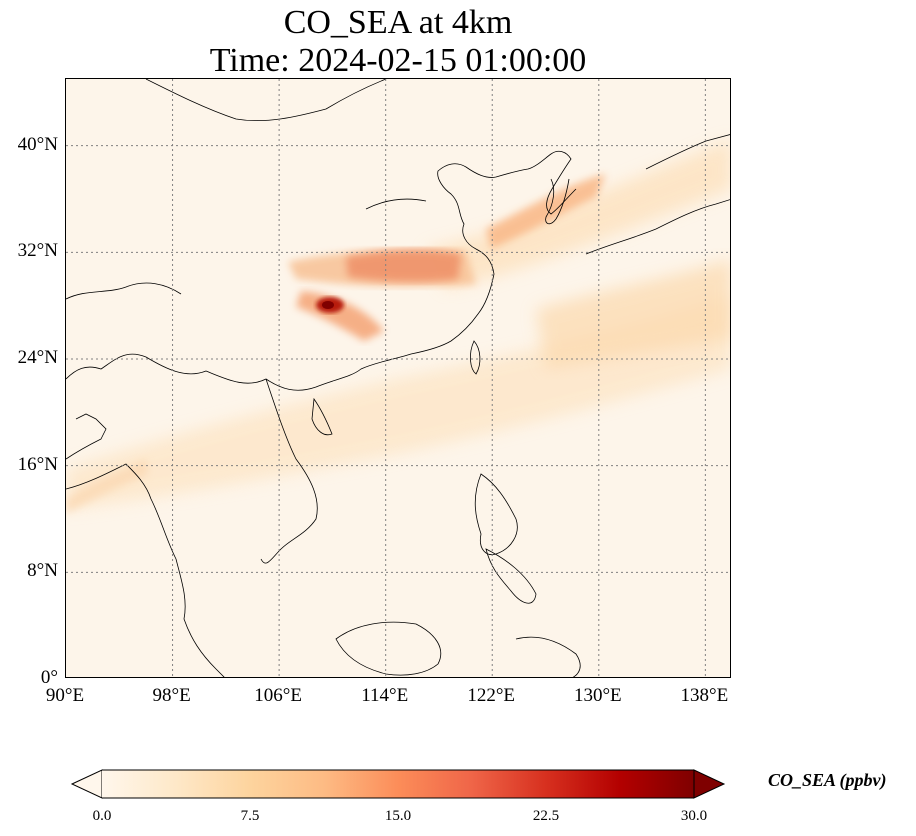 This screenshot has height=836, width=916. I want to click on map-title: CO_SEA at 4km, so click(398, 22).